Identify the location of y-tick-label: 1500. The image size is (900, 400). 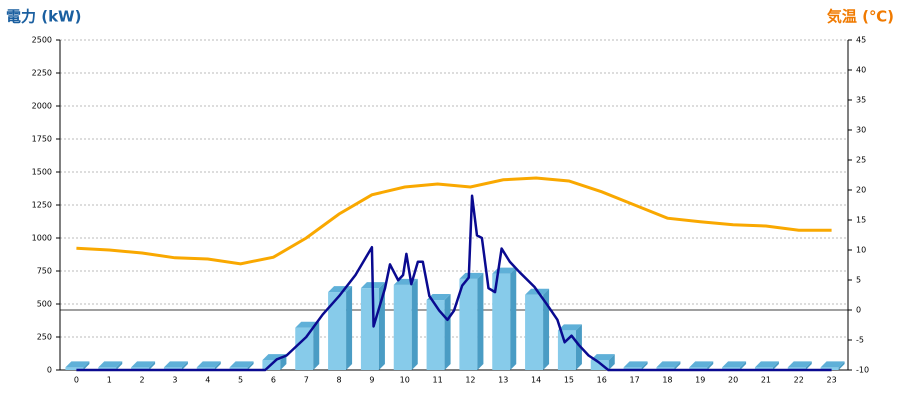
(42, 172).